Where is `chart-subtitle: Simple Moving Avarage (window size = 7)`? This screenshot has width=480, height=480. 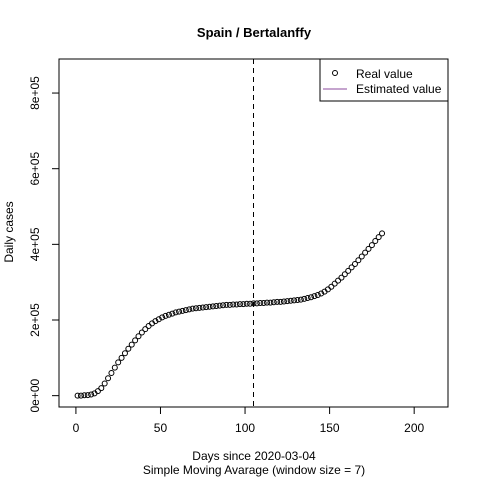
chart-subtitle: Simple Moving Avarage (window size = 7) is located at coordinates (254, 470).